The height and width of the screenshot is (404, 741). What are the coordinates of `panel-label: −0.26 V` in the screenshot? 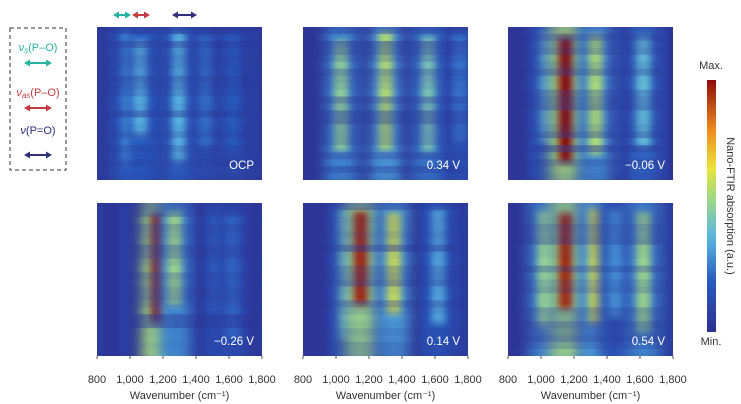 It's located at (234, 342).